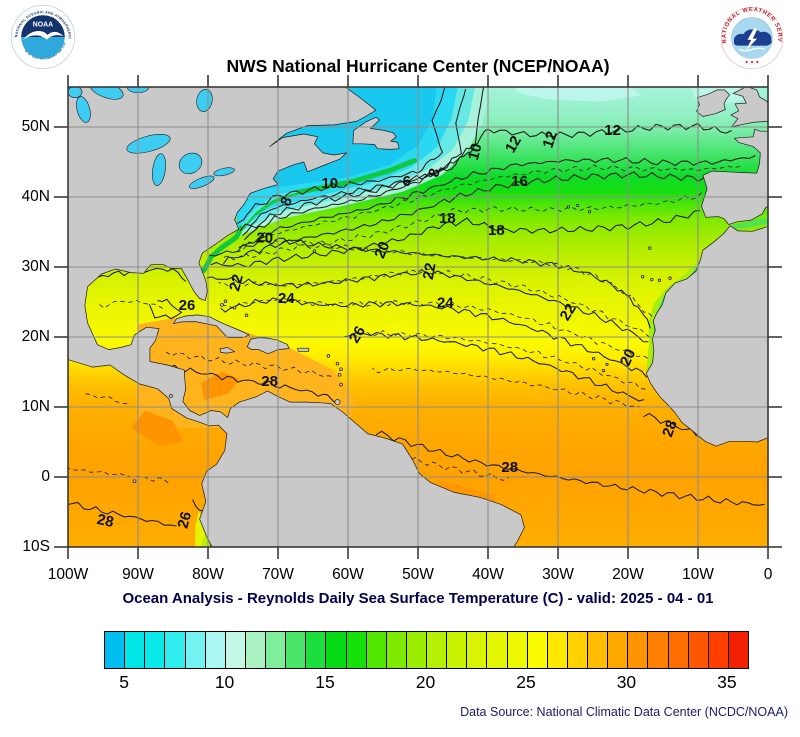  Describe the element at coordinates (628, 574) in the screenshot. I see `x-axis-label-20W: 20W` at that location.